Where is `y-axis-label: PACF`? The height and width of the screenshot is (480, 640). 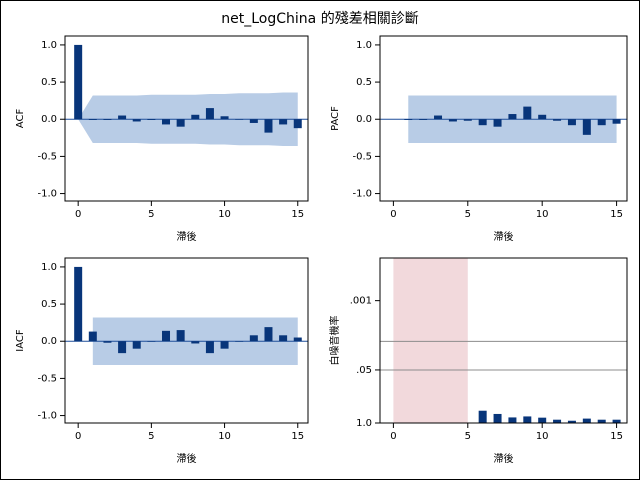
y-axis-label: PACF is located at coordinates (335, 118).